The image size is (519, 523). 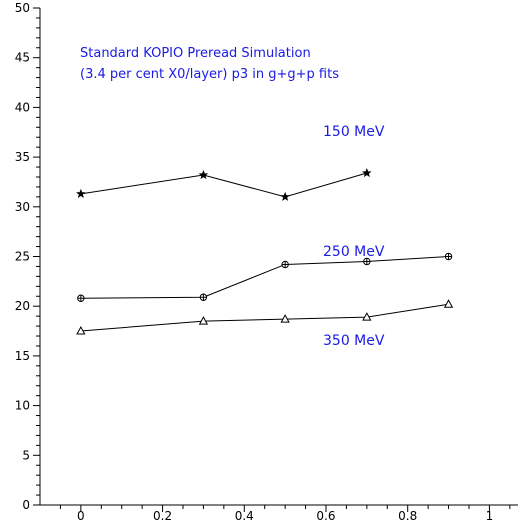 I want to click on y-tick-label: 10, so click(x=22, y=406).